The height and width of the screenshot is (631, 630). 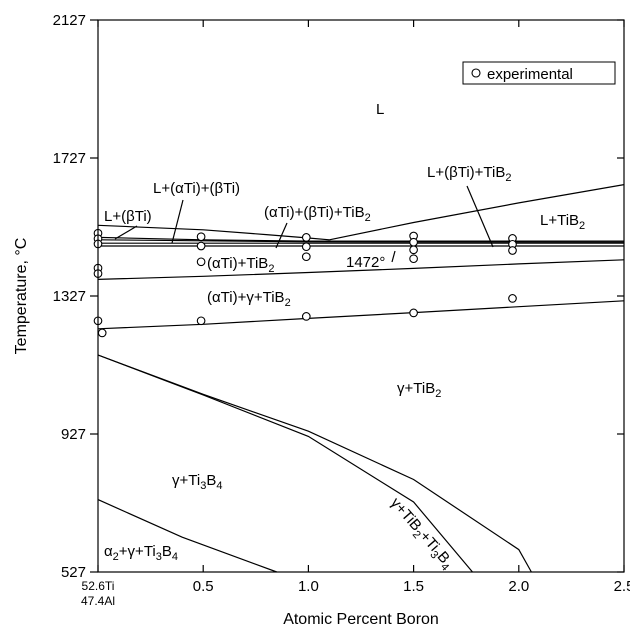 I want to click on x-tick-label: 1.0, so click(x=308, y=586).